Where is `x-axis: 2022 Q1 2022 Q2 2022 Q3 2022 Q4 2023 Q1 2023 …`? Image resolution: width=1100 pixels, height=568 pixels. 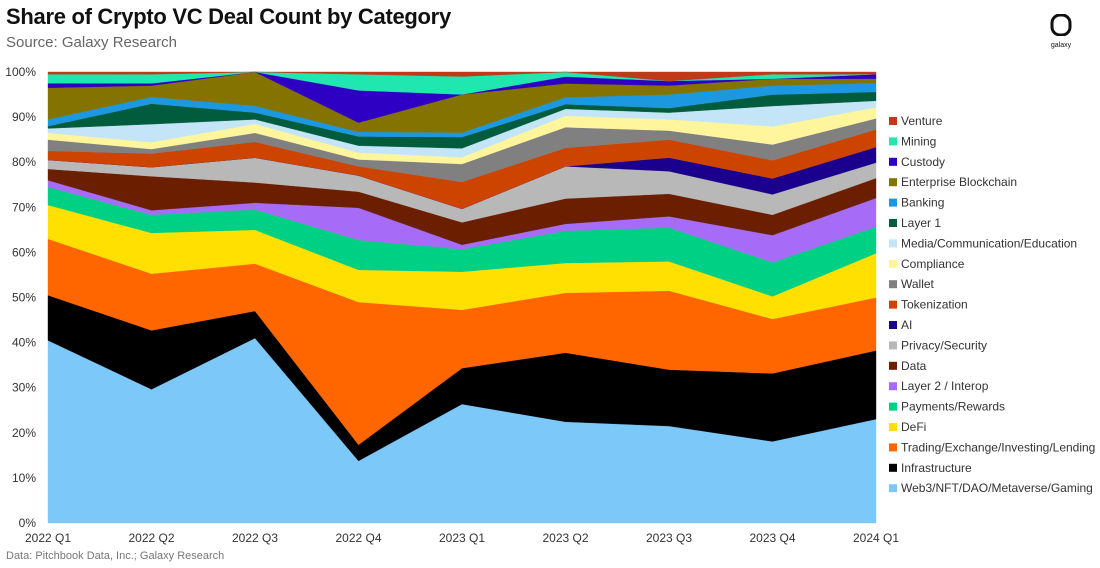 x-axis: 2022 Q1 2022 Q2 2022 Q3 2022 Q4 2023 Q1 2023 … is located at coordinates (462, 538).